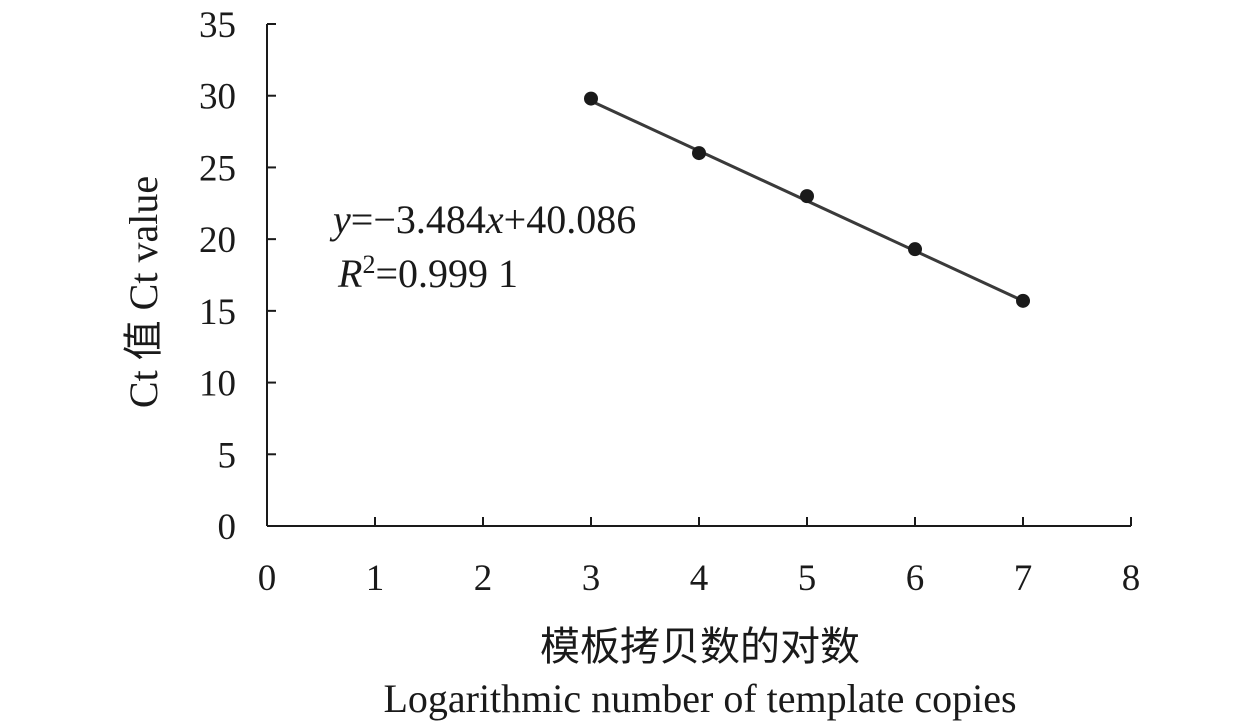 The image size is (1259, 726). I want to click on eq-slope-part: =−3.484, so click(418, 219).